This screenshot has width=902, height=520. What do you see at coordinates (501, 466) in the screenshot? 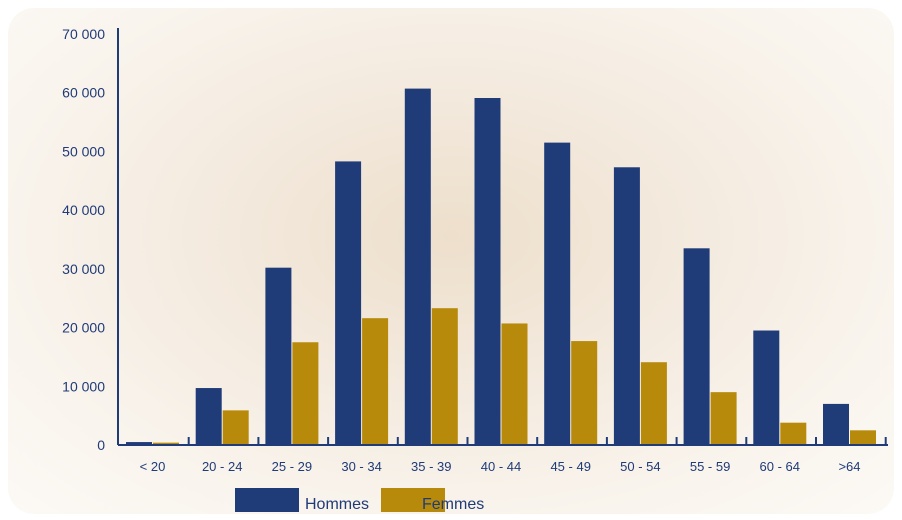
I see `x-tick-label: 40 - 44` at bounding box center [501, 466].